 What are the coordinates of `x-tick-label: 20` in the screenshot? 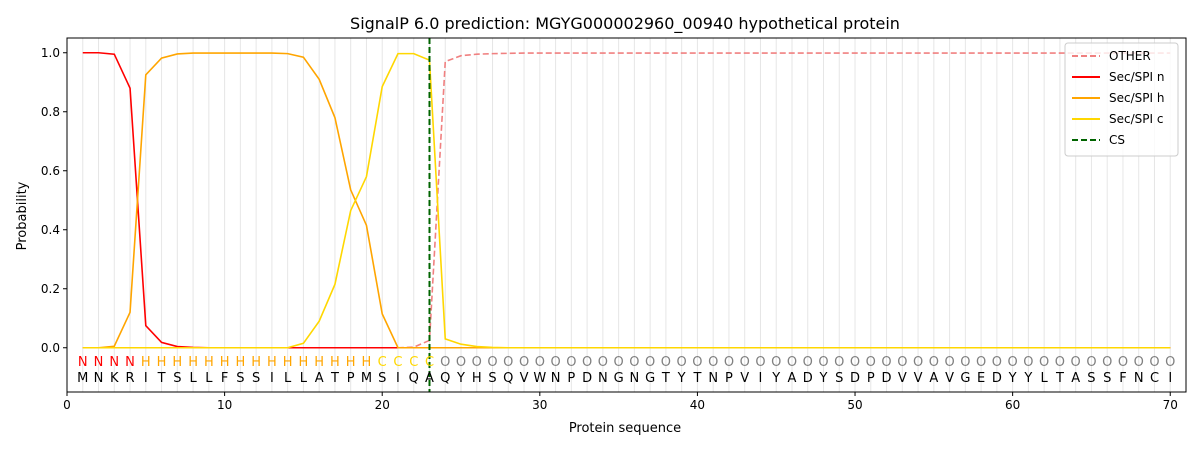 It's located at (382, 405).